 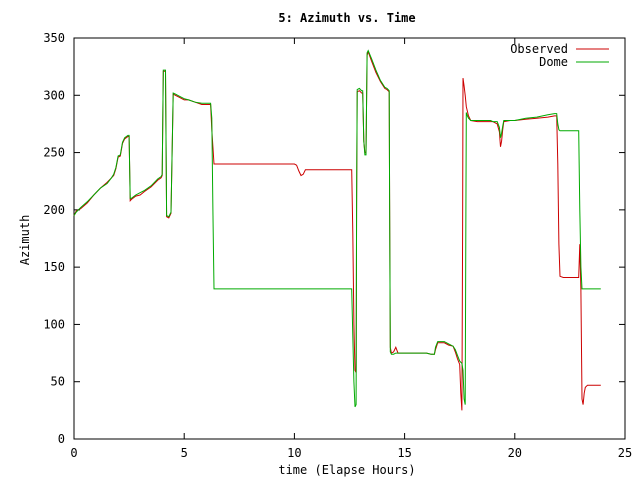 What do you see at coordinates (625, 453) in the screenshot?
I see `x-tick-label: 25` at bounding box center [625, 453].